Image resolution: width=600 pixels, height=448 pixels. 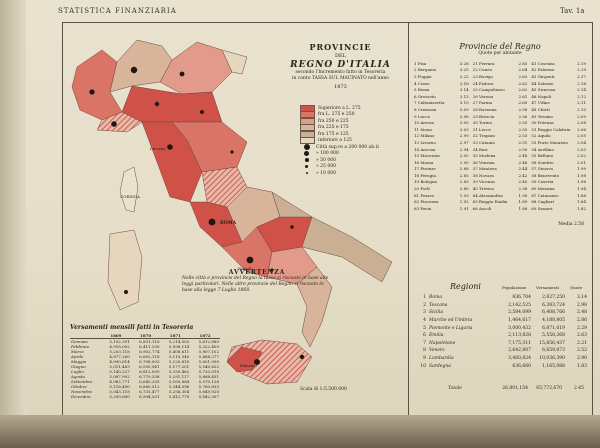 What do you see at coordinates (515, 388) in the screenshot?
I see `regions-total-pop: 26,801,154` at bounding box center [515, 388].